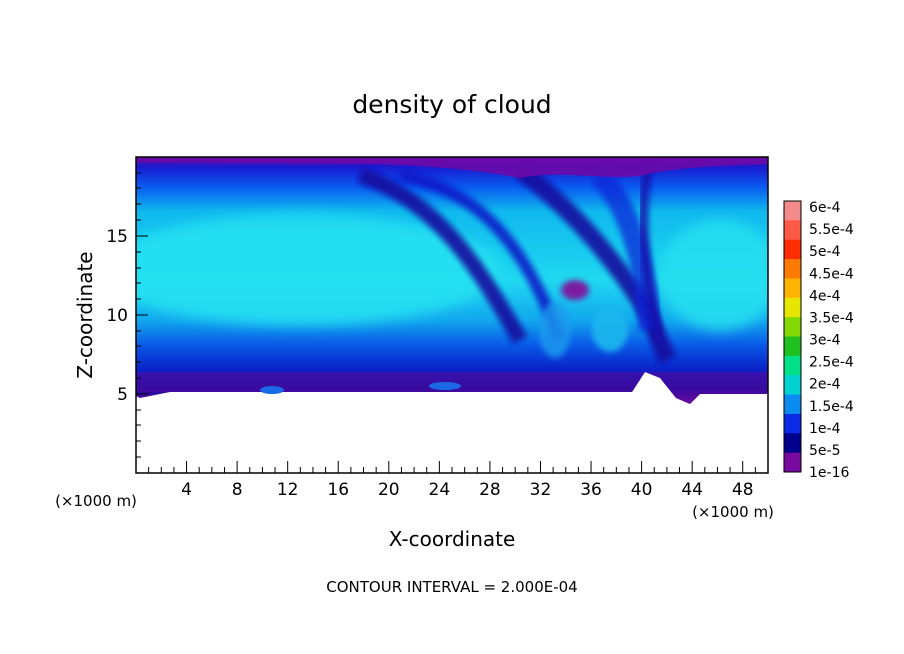  Describe the element at coordinates (743, 490) in the screenshot. I see `x-tick-label: 48` at that location.